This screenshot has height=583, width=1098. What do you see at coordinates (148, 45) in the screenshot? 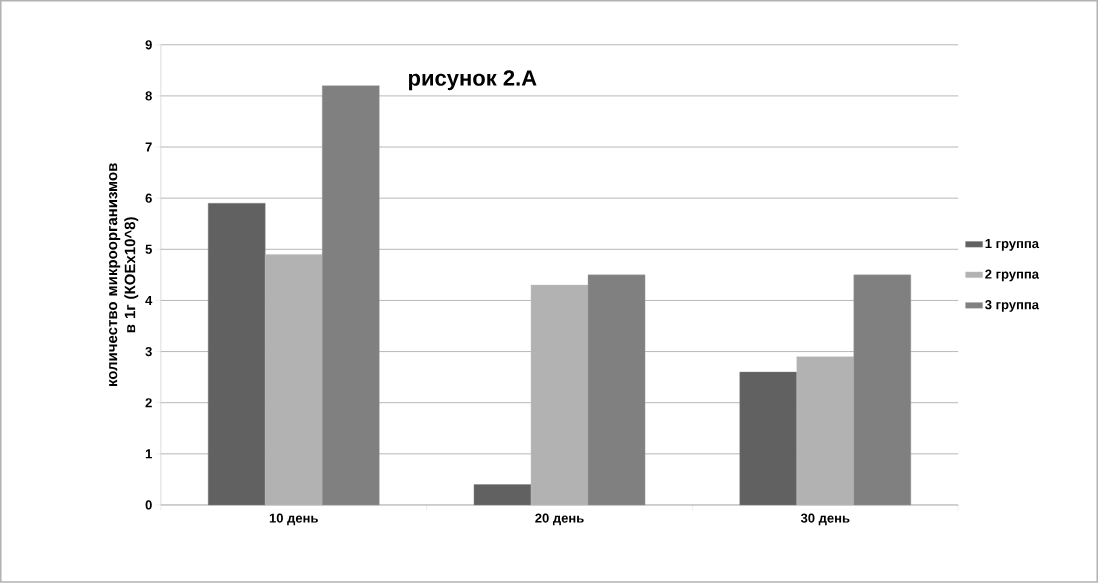
I see `y-tick-label: 9` at bounding box center [148, 45].